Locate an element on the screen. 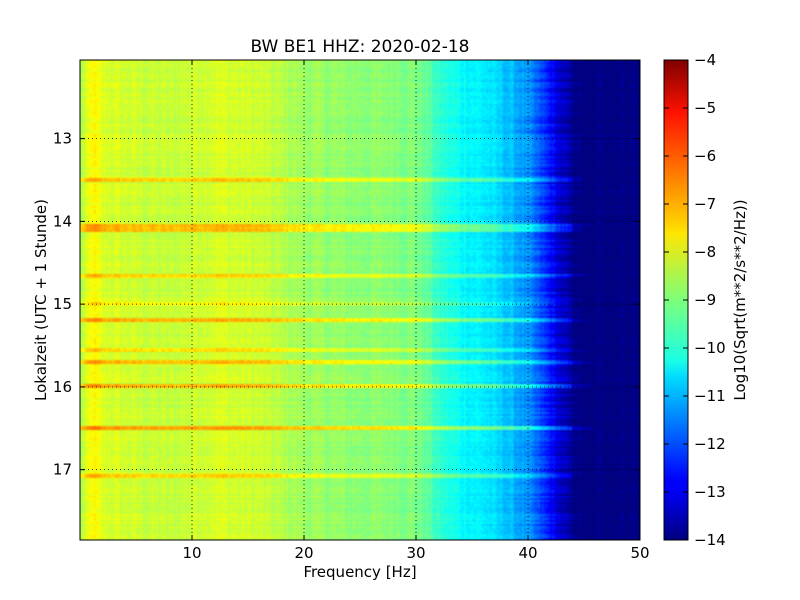 The width and height of the screenshot is (800, 600). colorbar-tick-label: −10 is located at coordinates (710, 348).